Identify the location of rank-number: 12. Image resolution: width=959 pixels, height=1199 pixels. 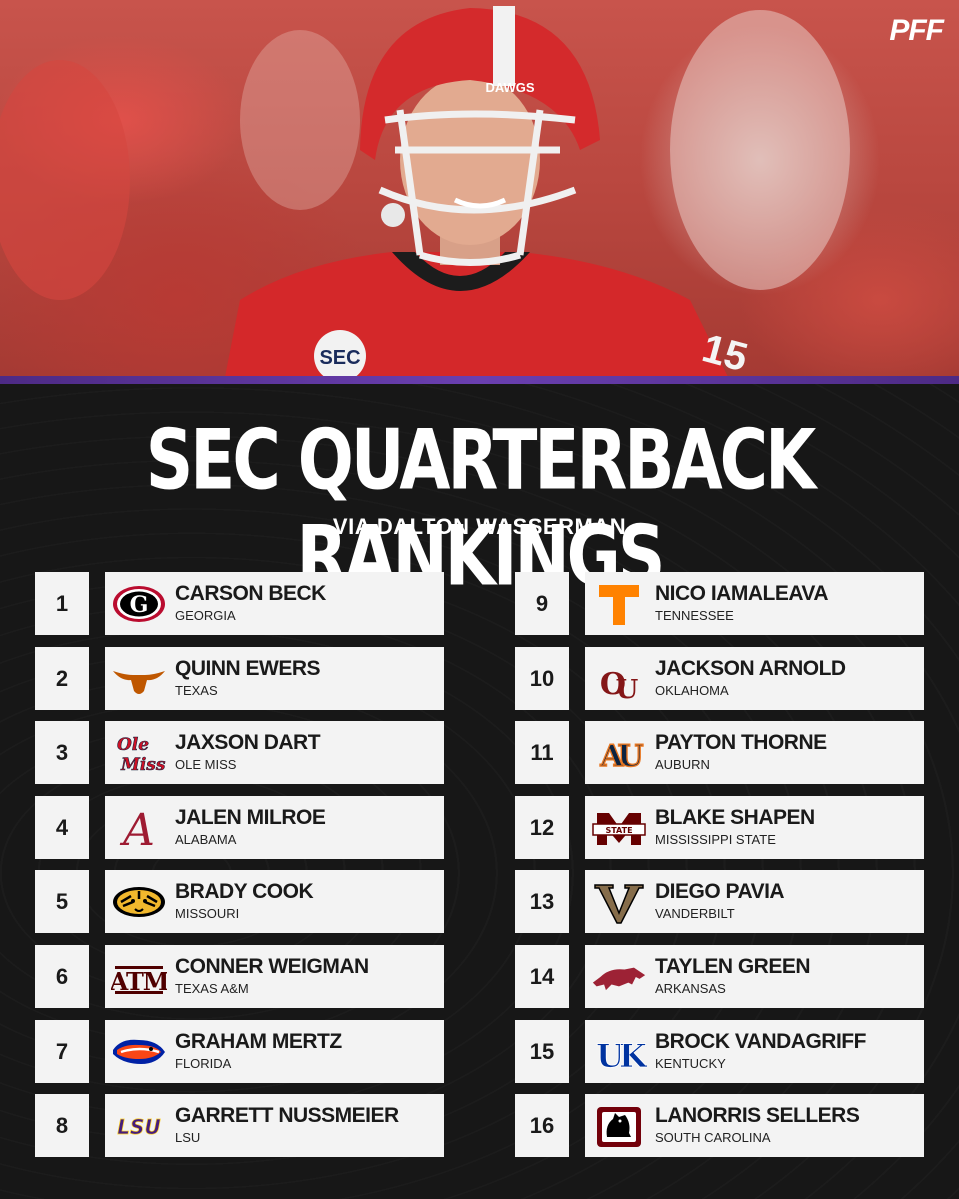
(542, 827).